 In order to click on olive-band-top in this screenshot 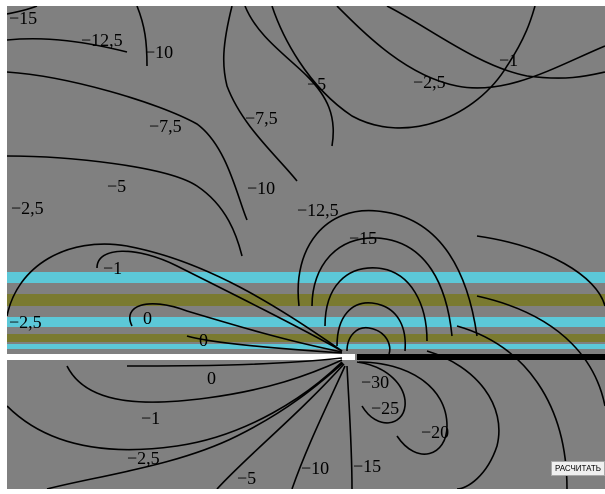, I will do `click(306, 300)`.